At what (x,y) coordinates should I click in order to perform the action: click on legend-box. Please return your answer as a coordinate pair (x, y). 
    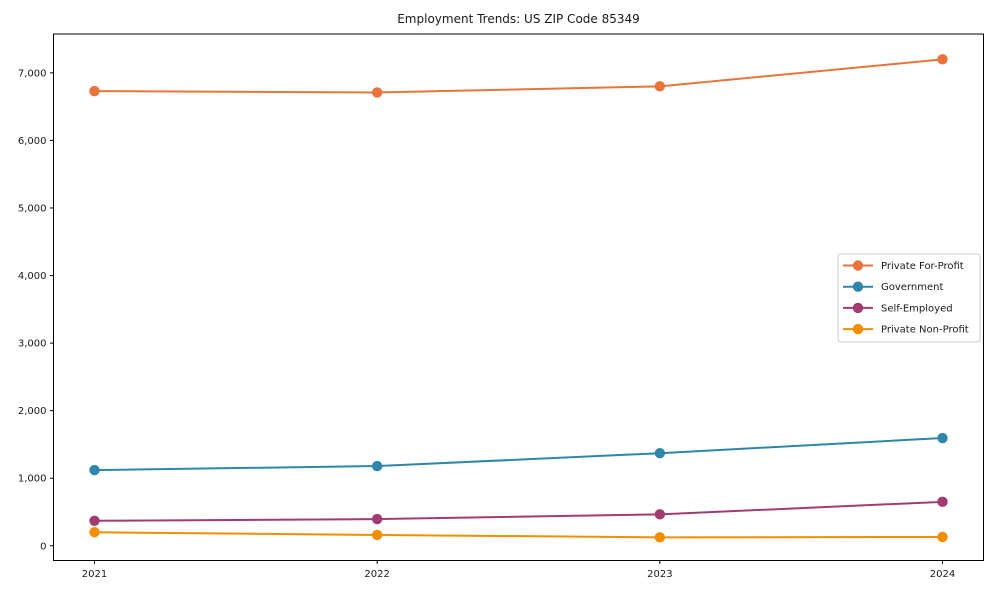
    Looking at the image, I should click on (909, 298).